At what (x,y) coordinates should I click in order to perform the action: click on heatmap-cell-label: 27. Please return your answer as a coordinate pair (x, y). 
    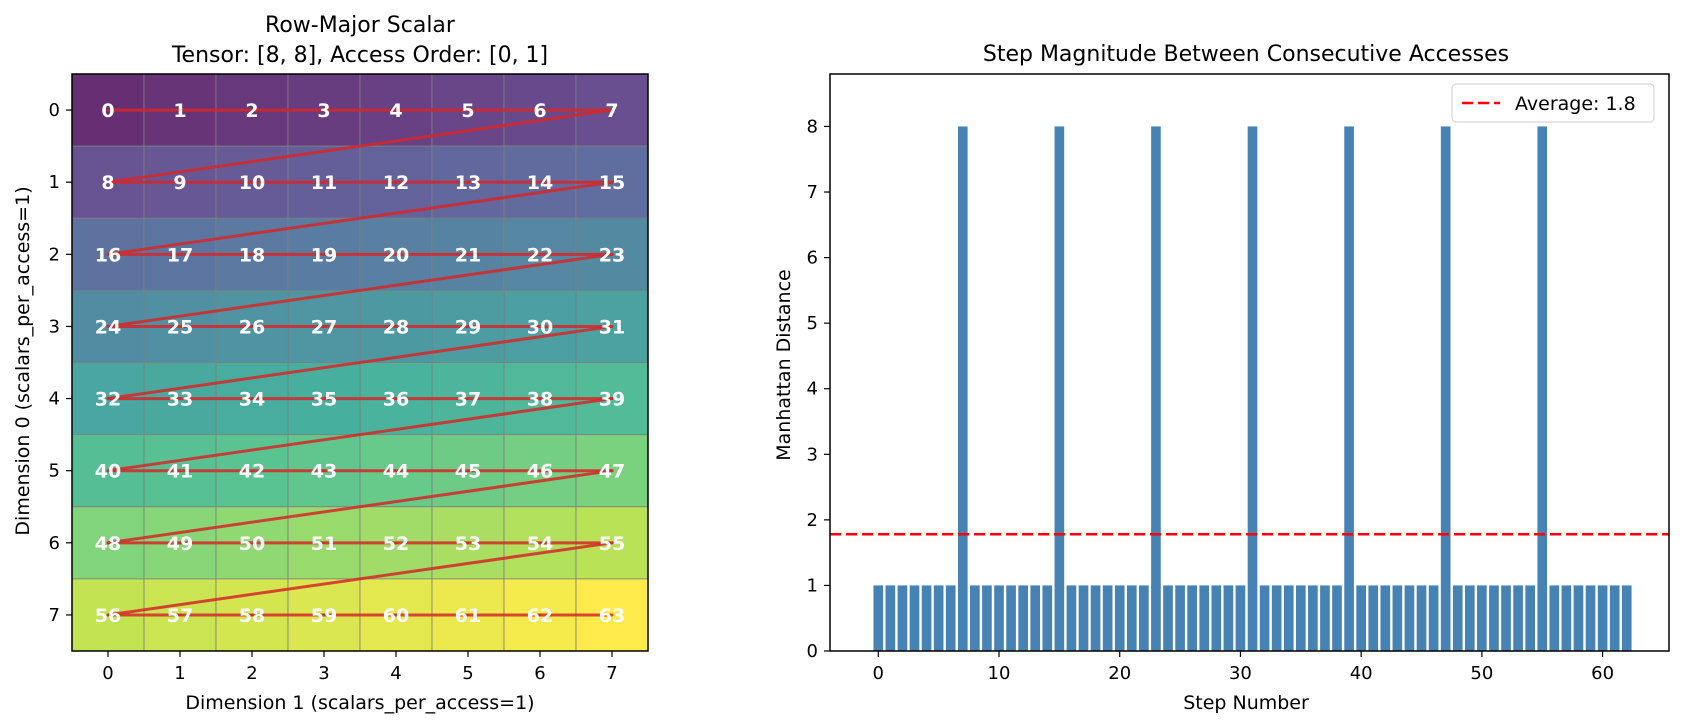
    Looking at the image, I should click on (324, 327).